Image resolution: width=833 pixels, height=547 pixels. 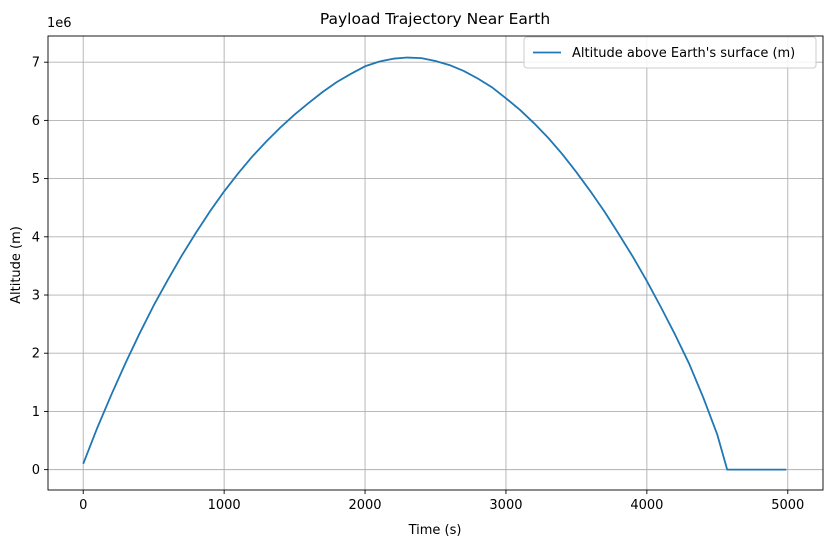 What do you see at coordinates (83, 505) in the screenshot?
I see `x-tick-label: 0` at bounding box center [83, 505].